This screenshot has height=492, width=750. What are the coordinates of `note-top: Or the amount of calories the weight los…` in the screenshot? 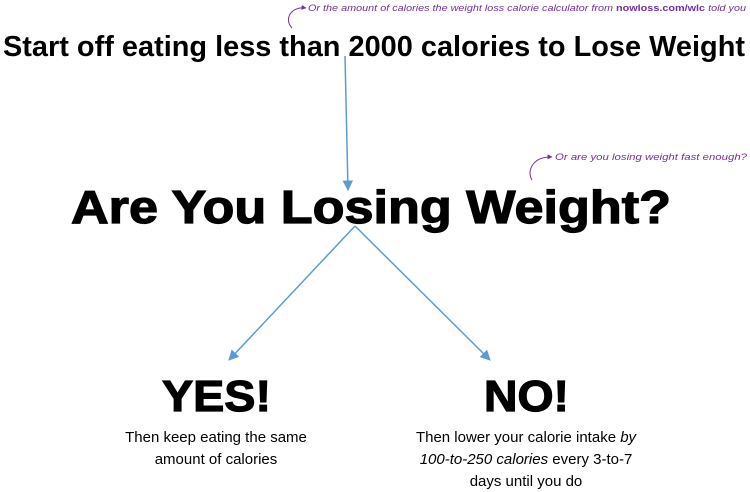 It's located at (527, 8).